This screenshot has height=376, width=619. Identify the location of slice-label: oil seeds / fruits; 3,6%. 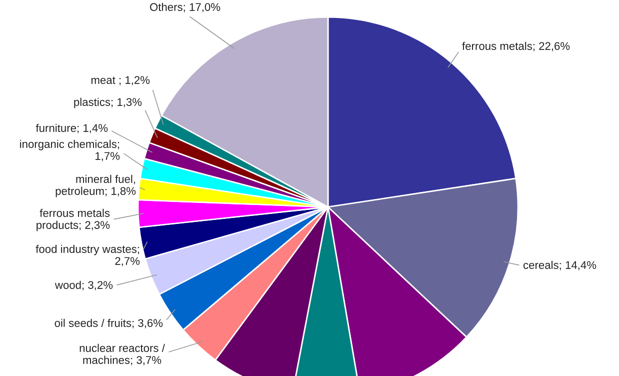
(108, 323).